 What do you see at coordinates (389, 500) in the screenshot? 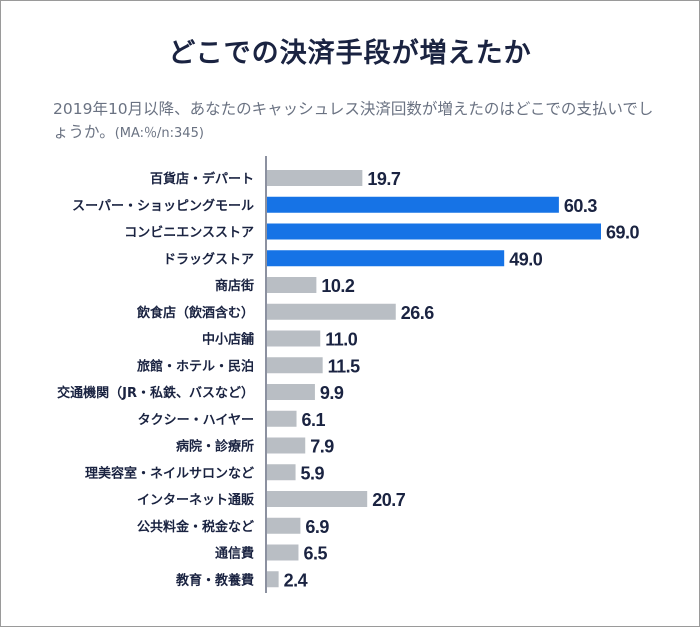
I see `value-label: 20.7` at bounding box center [389, 500].